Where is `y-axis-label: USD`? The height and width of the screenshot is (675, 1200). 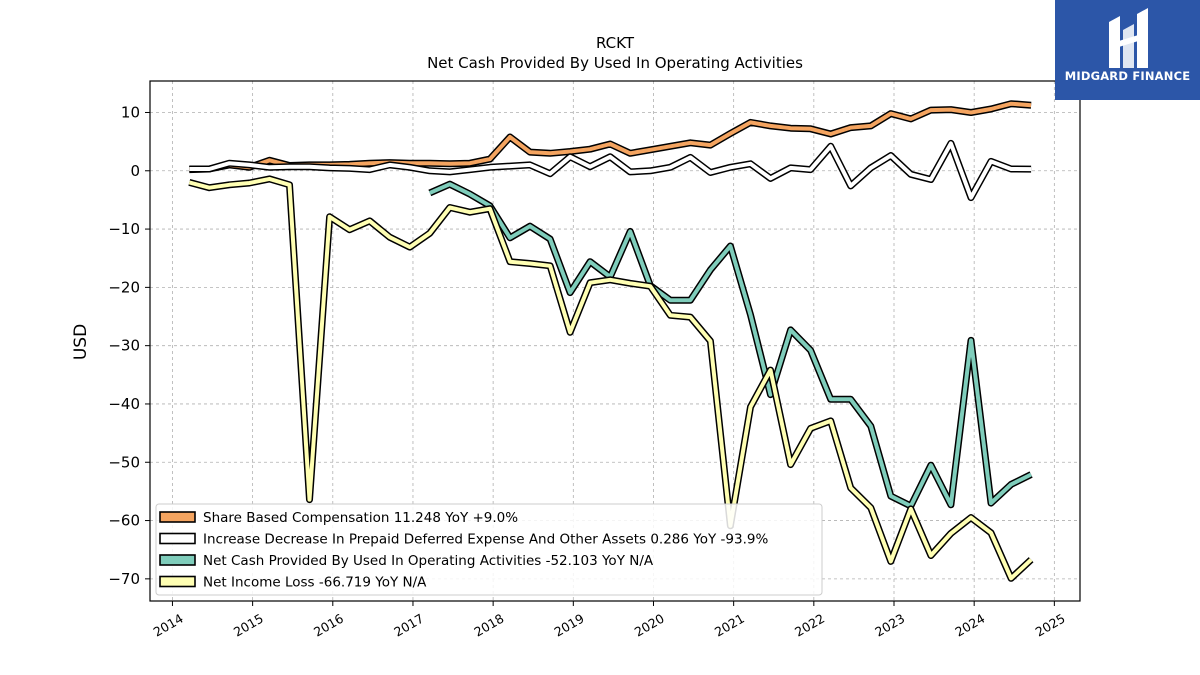
y-axis-label: USD is located at coordinates (81, 342).